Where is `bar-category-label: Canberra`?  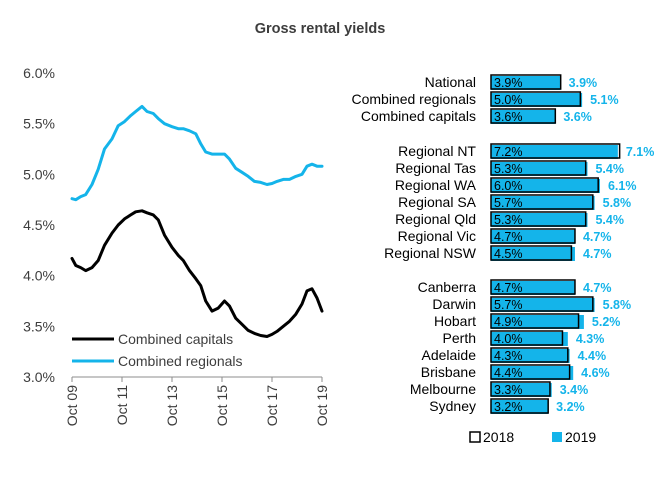 bar-category-label: Canberra is located at coordinates (447, 287).